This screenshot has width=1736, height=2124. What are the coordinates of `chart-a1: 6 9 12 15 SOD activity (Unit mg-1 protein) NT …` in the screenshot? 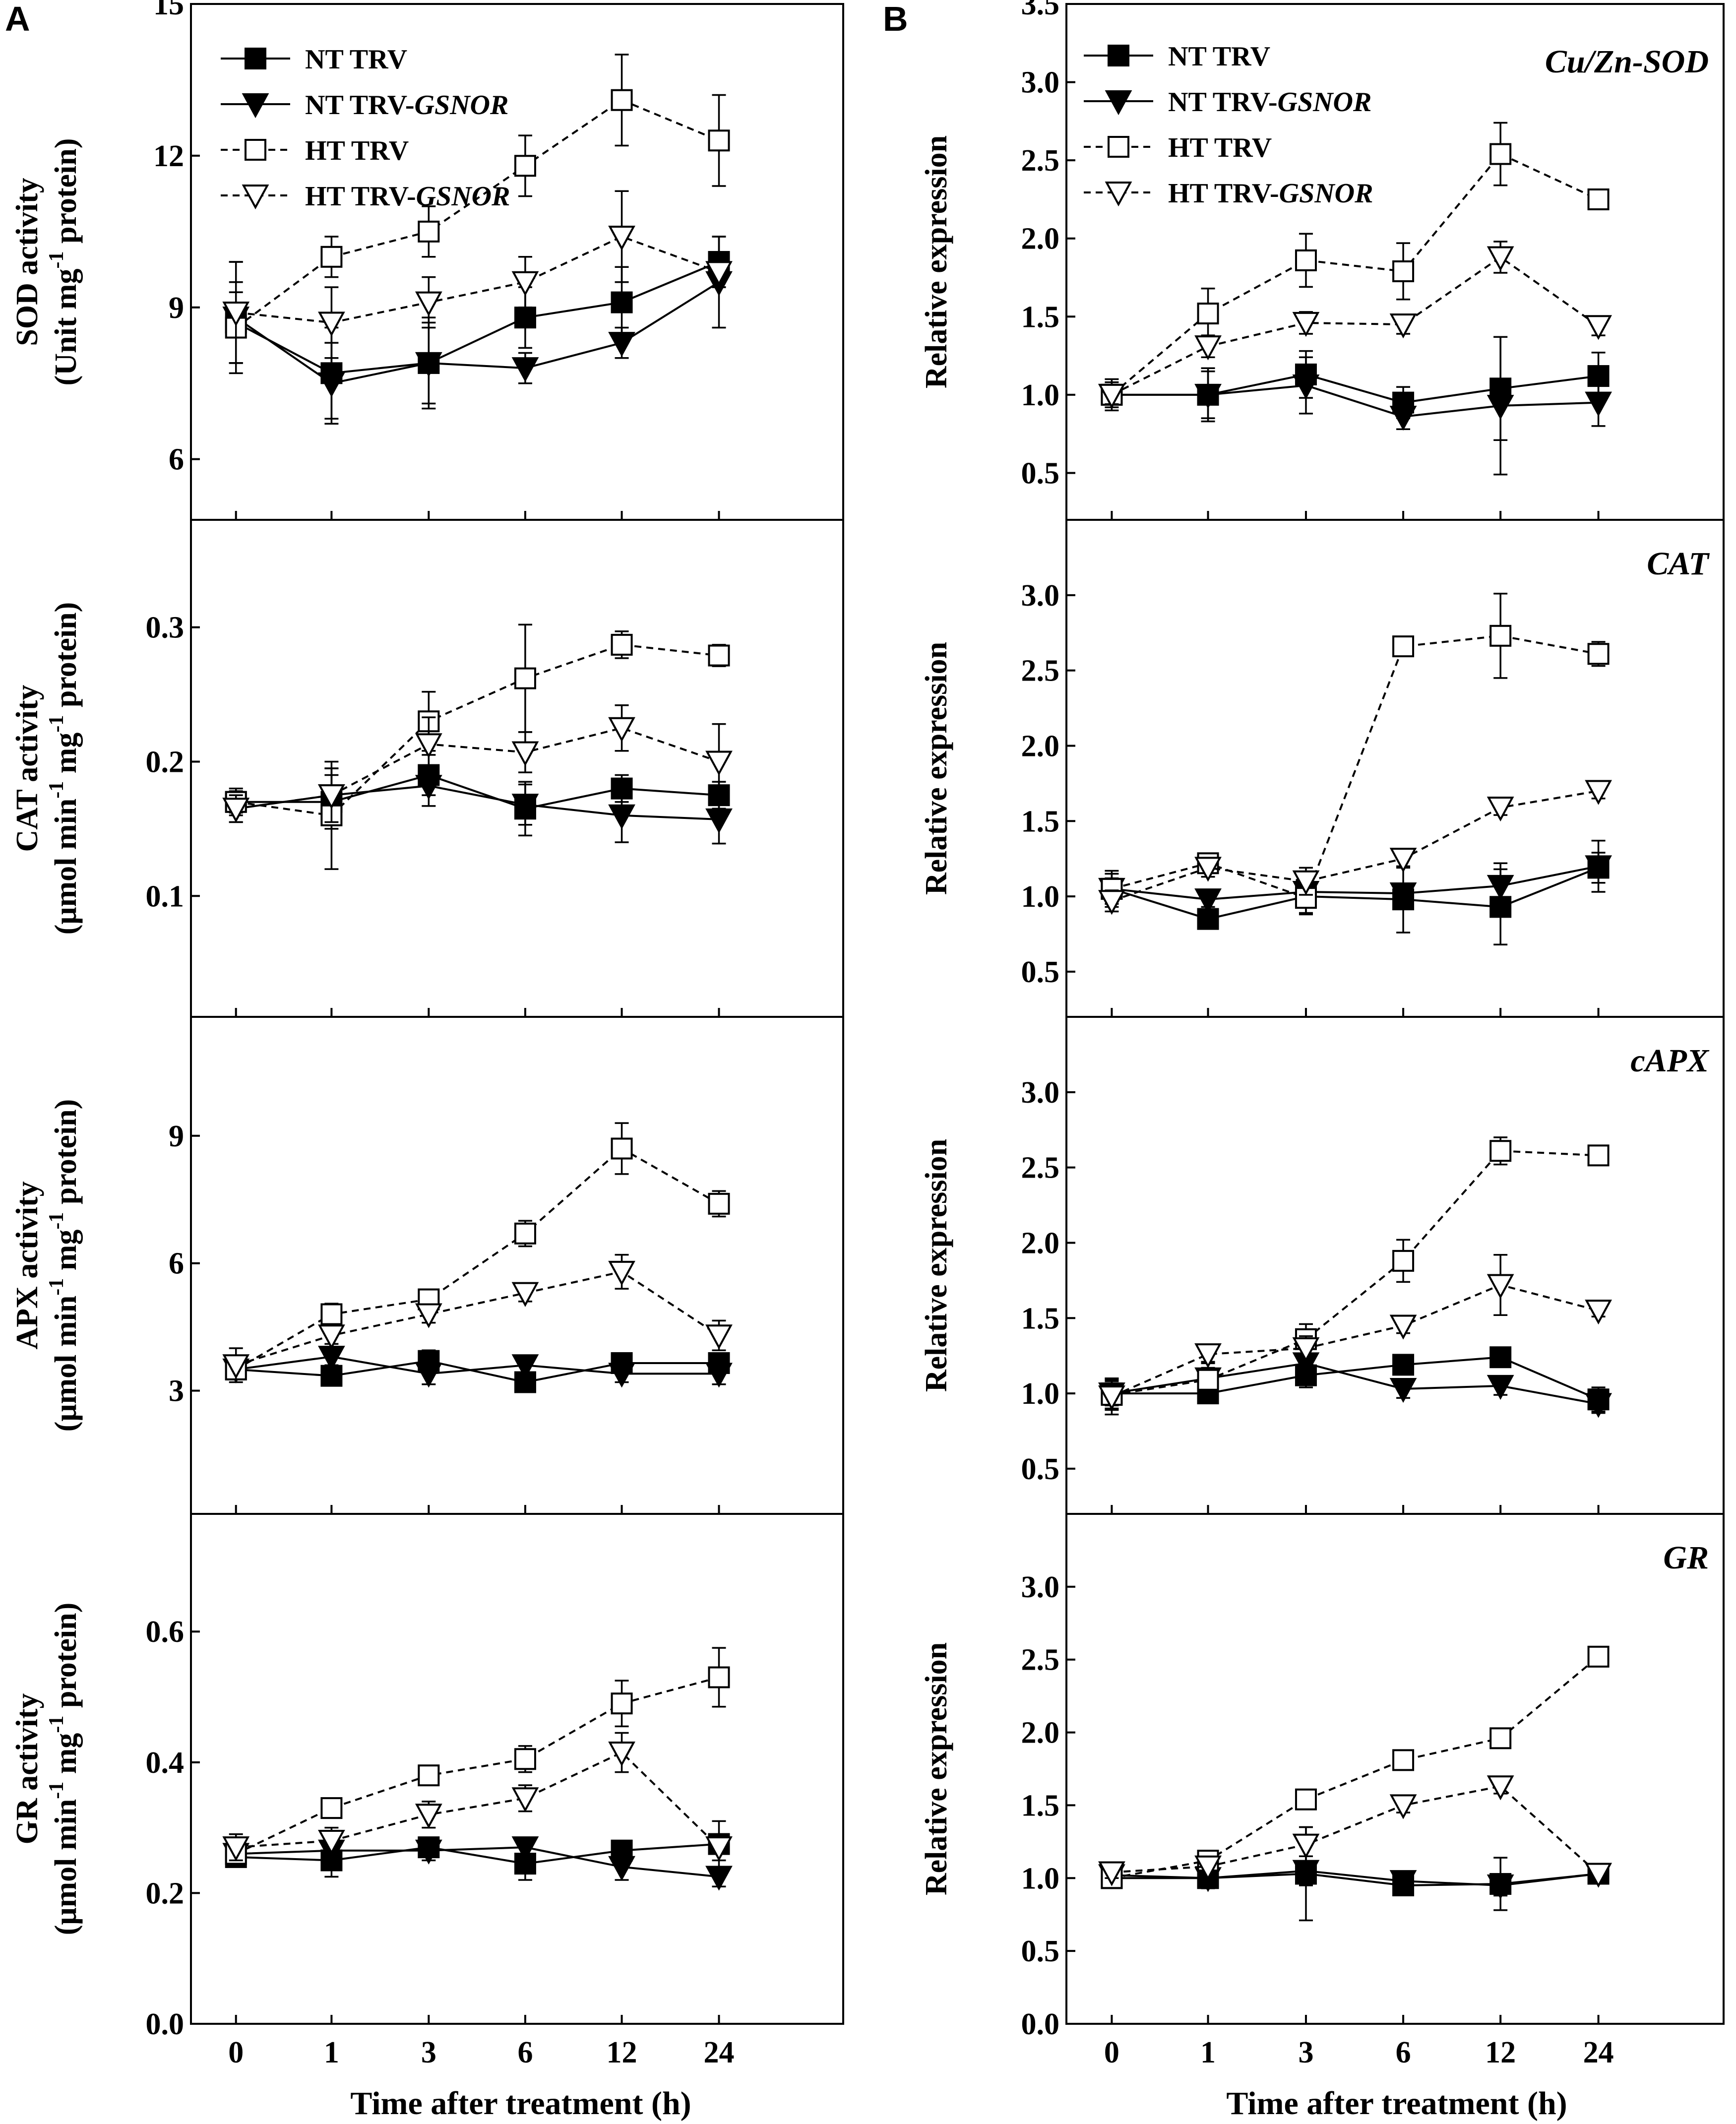 It's located at (427, 261).